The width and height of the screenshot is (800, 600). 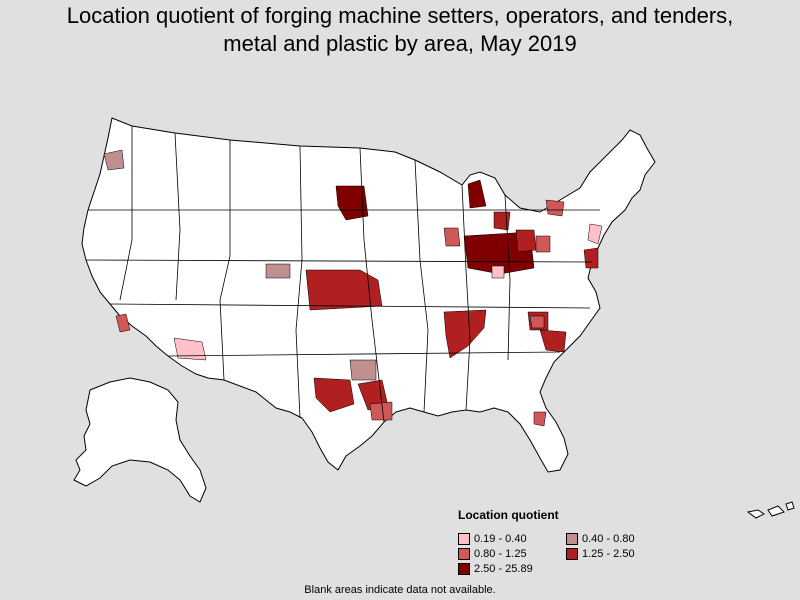 I want to click on area-carolina-south, so click(x=537, y=322).